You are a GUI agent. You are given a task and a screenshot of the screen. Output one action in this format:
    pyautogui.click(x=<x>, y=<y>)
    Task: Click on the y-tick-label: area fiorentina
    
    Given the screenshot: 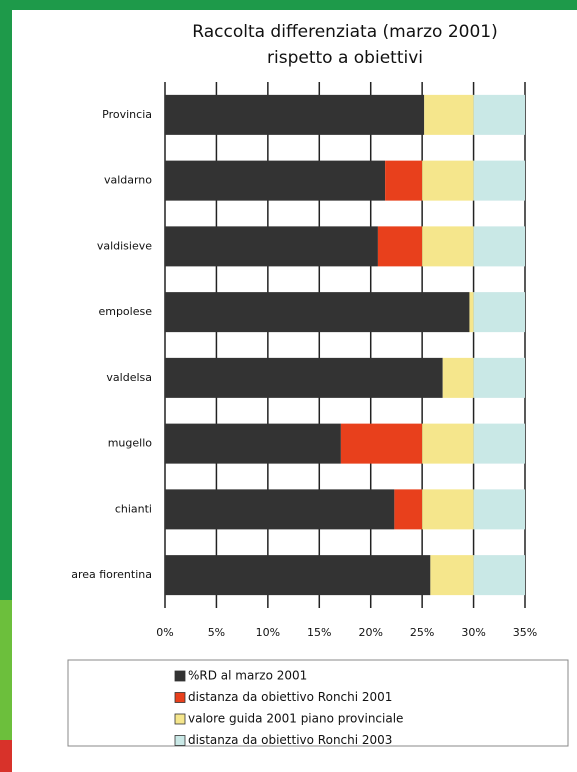 What is the action you would take?
    pyautogui.click(x=111, y=574)
    